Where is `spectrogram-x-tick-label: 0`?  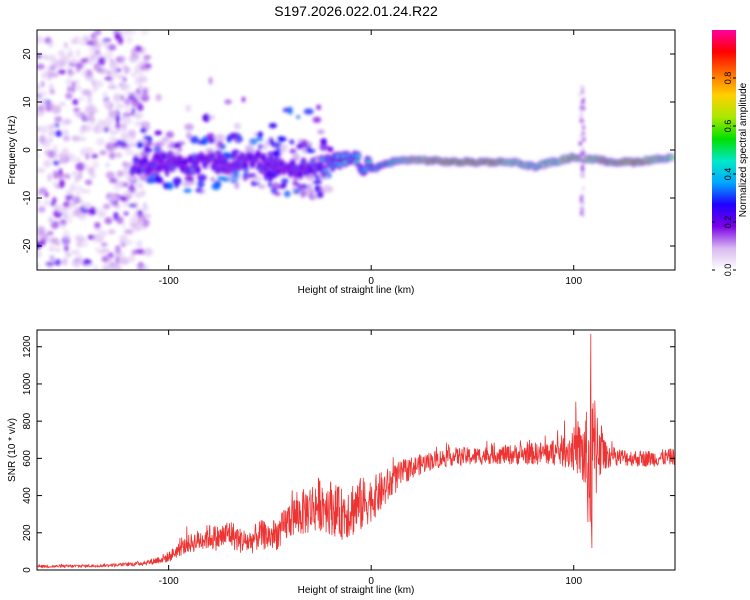
spectrogram-x-tick-label: 0 is located at coordinates (371, 281).